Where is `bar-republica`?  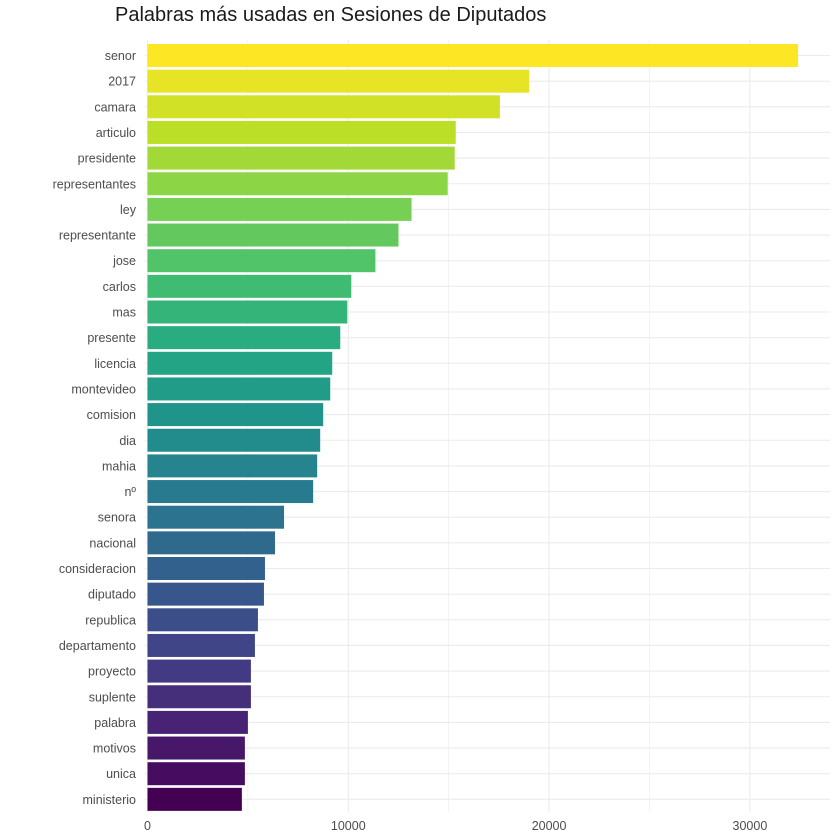 bar-republica is located at coordinates (202, 620).